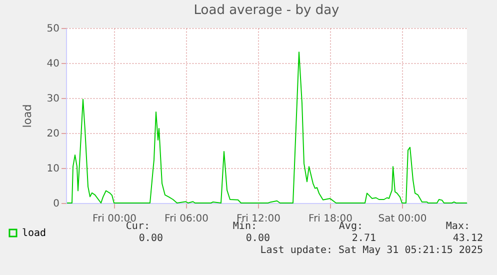  Describe the element at coordinates (186, 219) in the screenshot. I see `x-tick-label: Fri 06:00` at that location.